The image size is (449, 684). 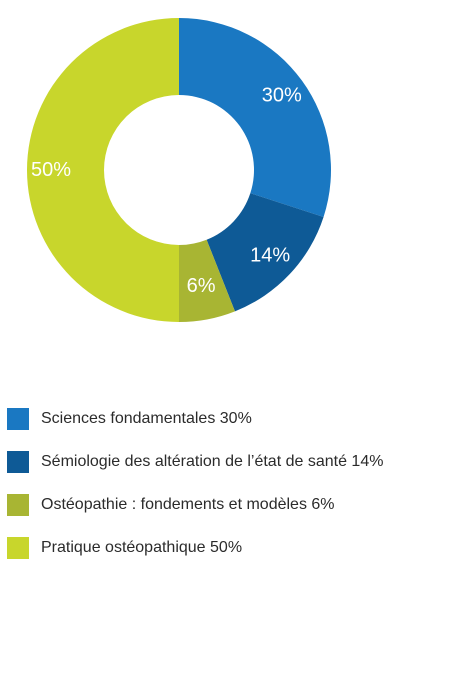 I want to click on slice-label-sciences-fondamentales: 30%, so click(x=282, y=95).